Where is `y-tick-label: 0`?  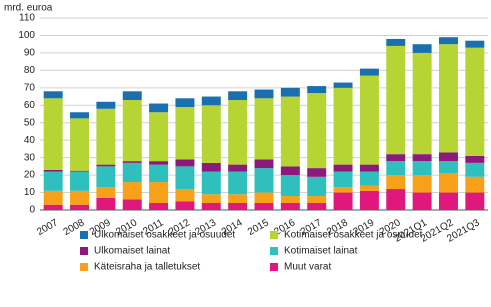 y-tick-label: 0 is located at coordinates (32, 210).